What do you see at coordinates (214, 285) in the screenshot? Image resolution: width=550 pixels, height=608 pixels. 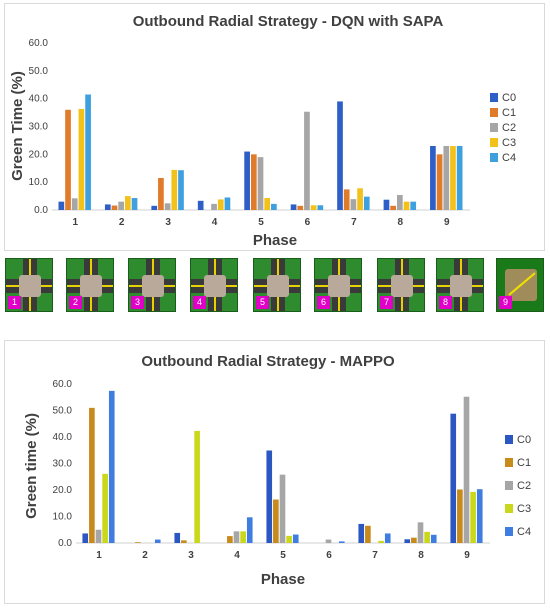 I see `phase-diagram-4: 4` at bounding box center [214, 285].